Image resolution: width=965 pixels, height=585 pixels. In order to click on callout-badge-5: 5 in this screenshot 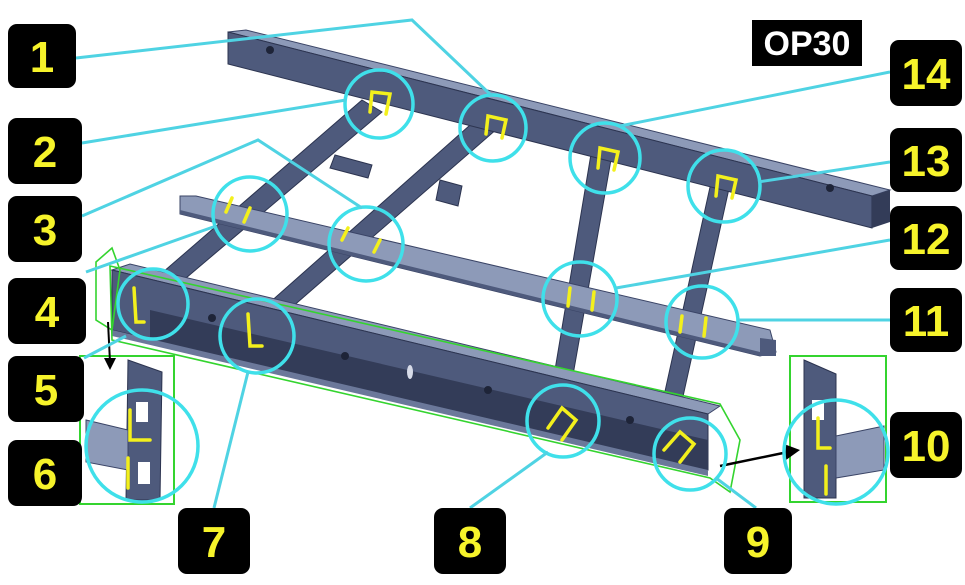, I will do `click(46, 389)`.